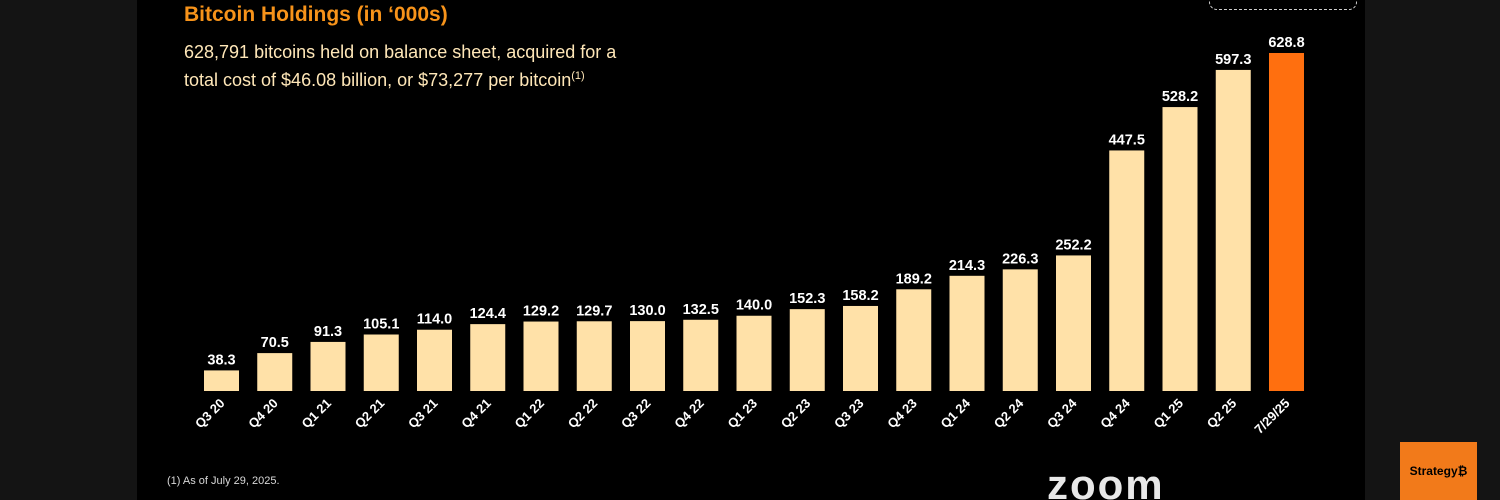  What do you see at coordinates (370, 414) in the screenshot?
I see `x-tick-label: Q2 21` at bounding box center [370, 414].